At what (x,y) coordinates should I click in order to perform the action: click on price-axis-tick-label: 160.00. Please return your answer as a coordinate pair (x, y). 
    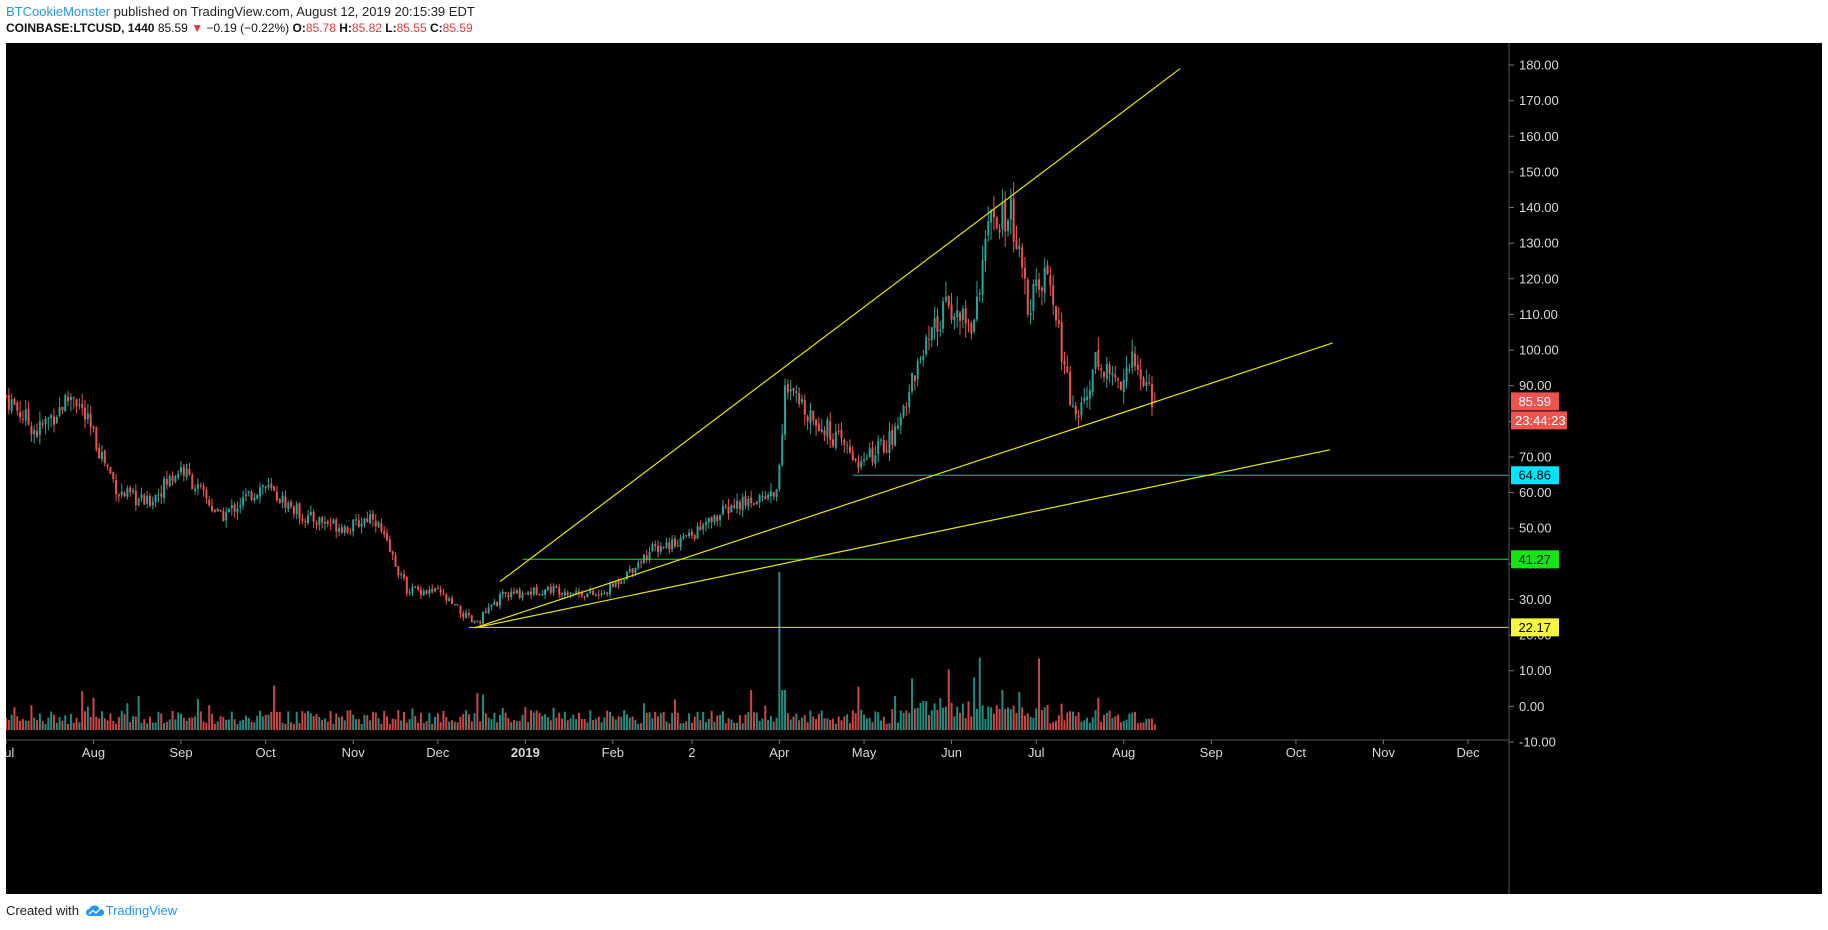
    Looking at the image, I should click on (1539, 136).